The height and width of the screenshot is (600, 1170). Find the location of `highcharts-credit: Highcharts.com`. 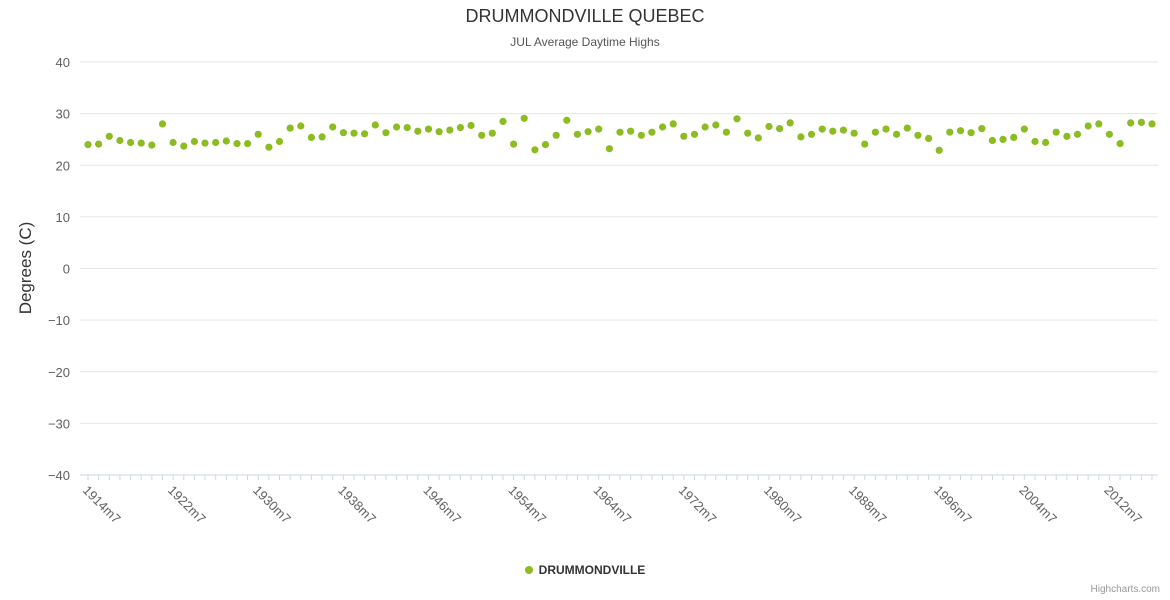

highcharts-credit: Highcharts.com is located at coordinates (1125, 589).